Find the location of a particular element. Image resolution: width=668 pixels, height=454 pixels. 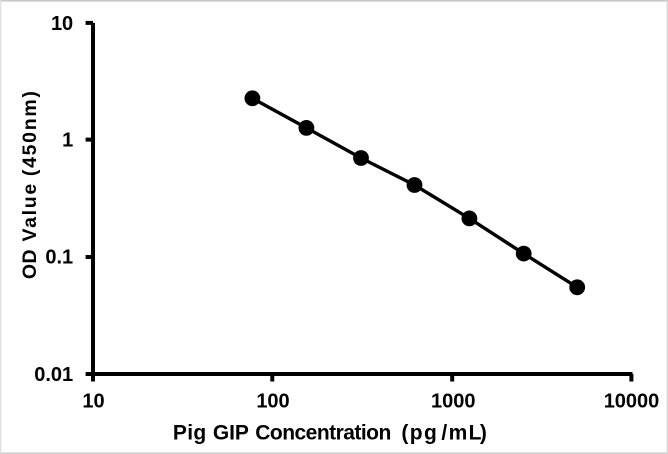

svg-text: ODValue(450nm) is located at coordinates (30, 184).